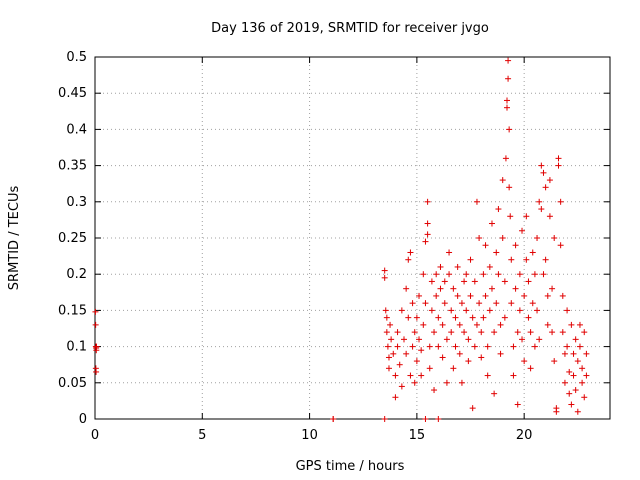 This screenshot has height=480, width=640. I want to click on y-tick-label: 0.35, so click(72, 166).